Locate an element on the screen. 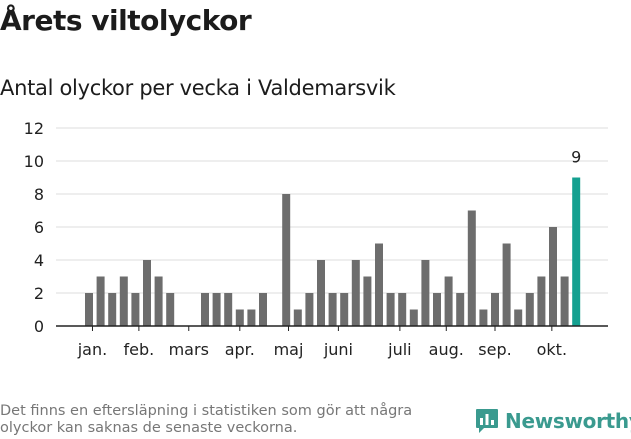 The height and width of the screenshot is (439, 631). y-tick-label: 2 is located at coordinates (39, 293).